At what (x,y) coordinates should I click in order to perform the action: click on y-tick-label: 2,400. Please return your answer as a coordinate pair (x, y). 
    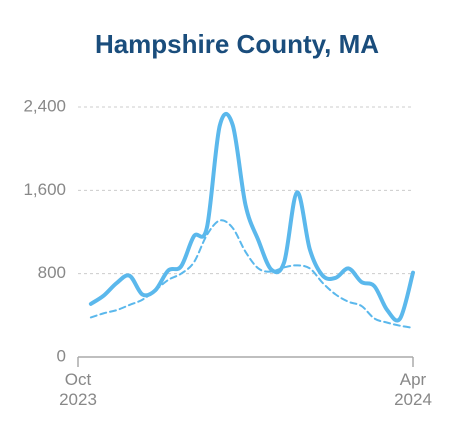
    Looking at the image, I should click on (44, 105).